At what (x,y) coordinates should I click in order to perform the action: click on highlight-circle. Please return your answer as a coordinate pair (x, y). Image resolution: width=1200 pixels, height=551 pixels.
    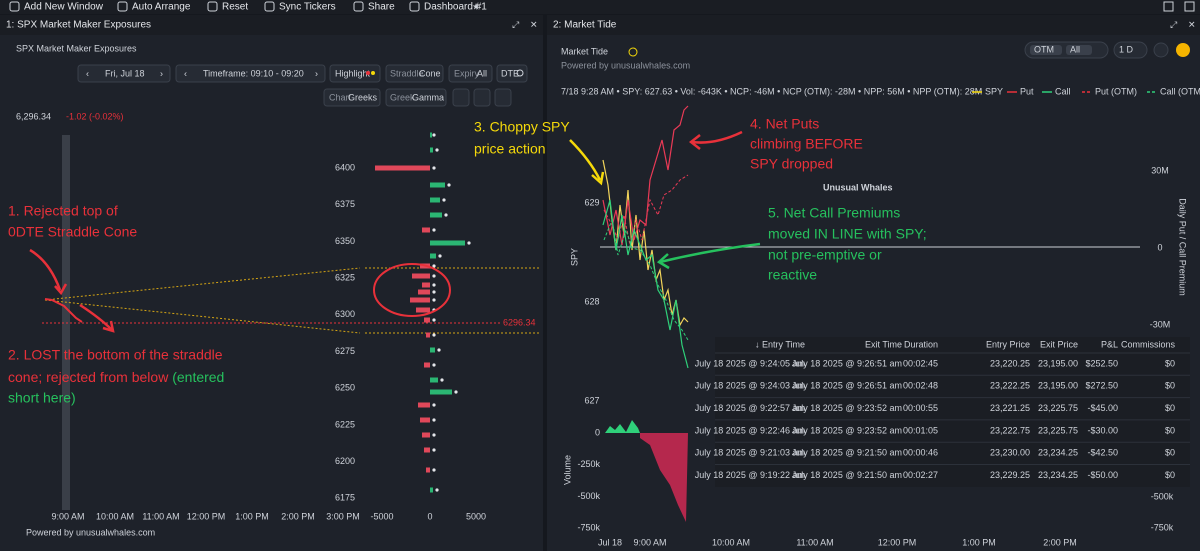
    Looking at the image, I should click on (412, 290).